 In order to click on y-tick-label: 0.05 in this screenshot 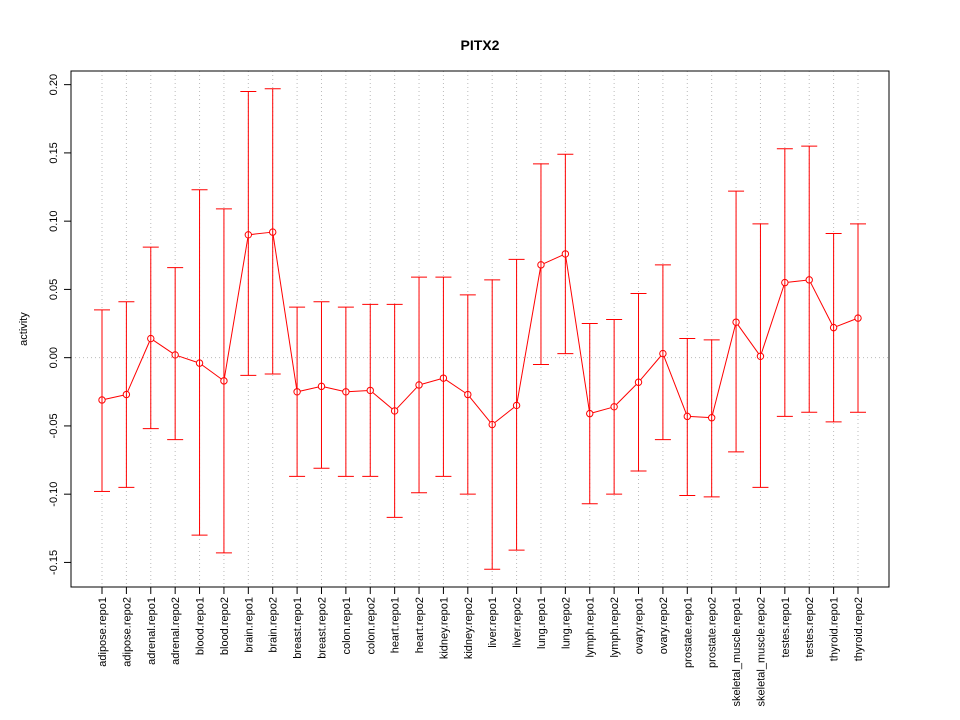, I will do `click(54, 289)`.